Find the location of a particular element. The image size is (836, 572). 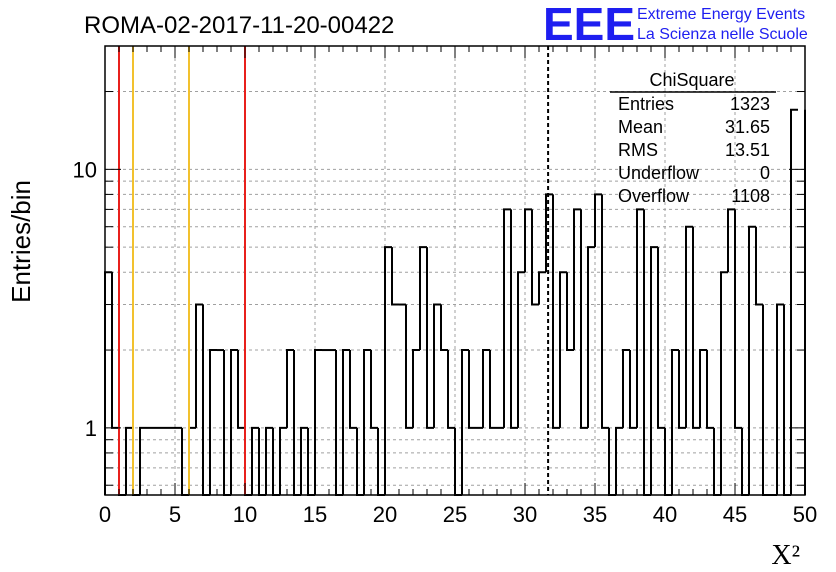

stats-label: Underflow is located at coordinates (659, 173).